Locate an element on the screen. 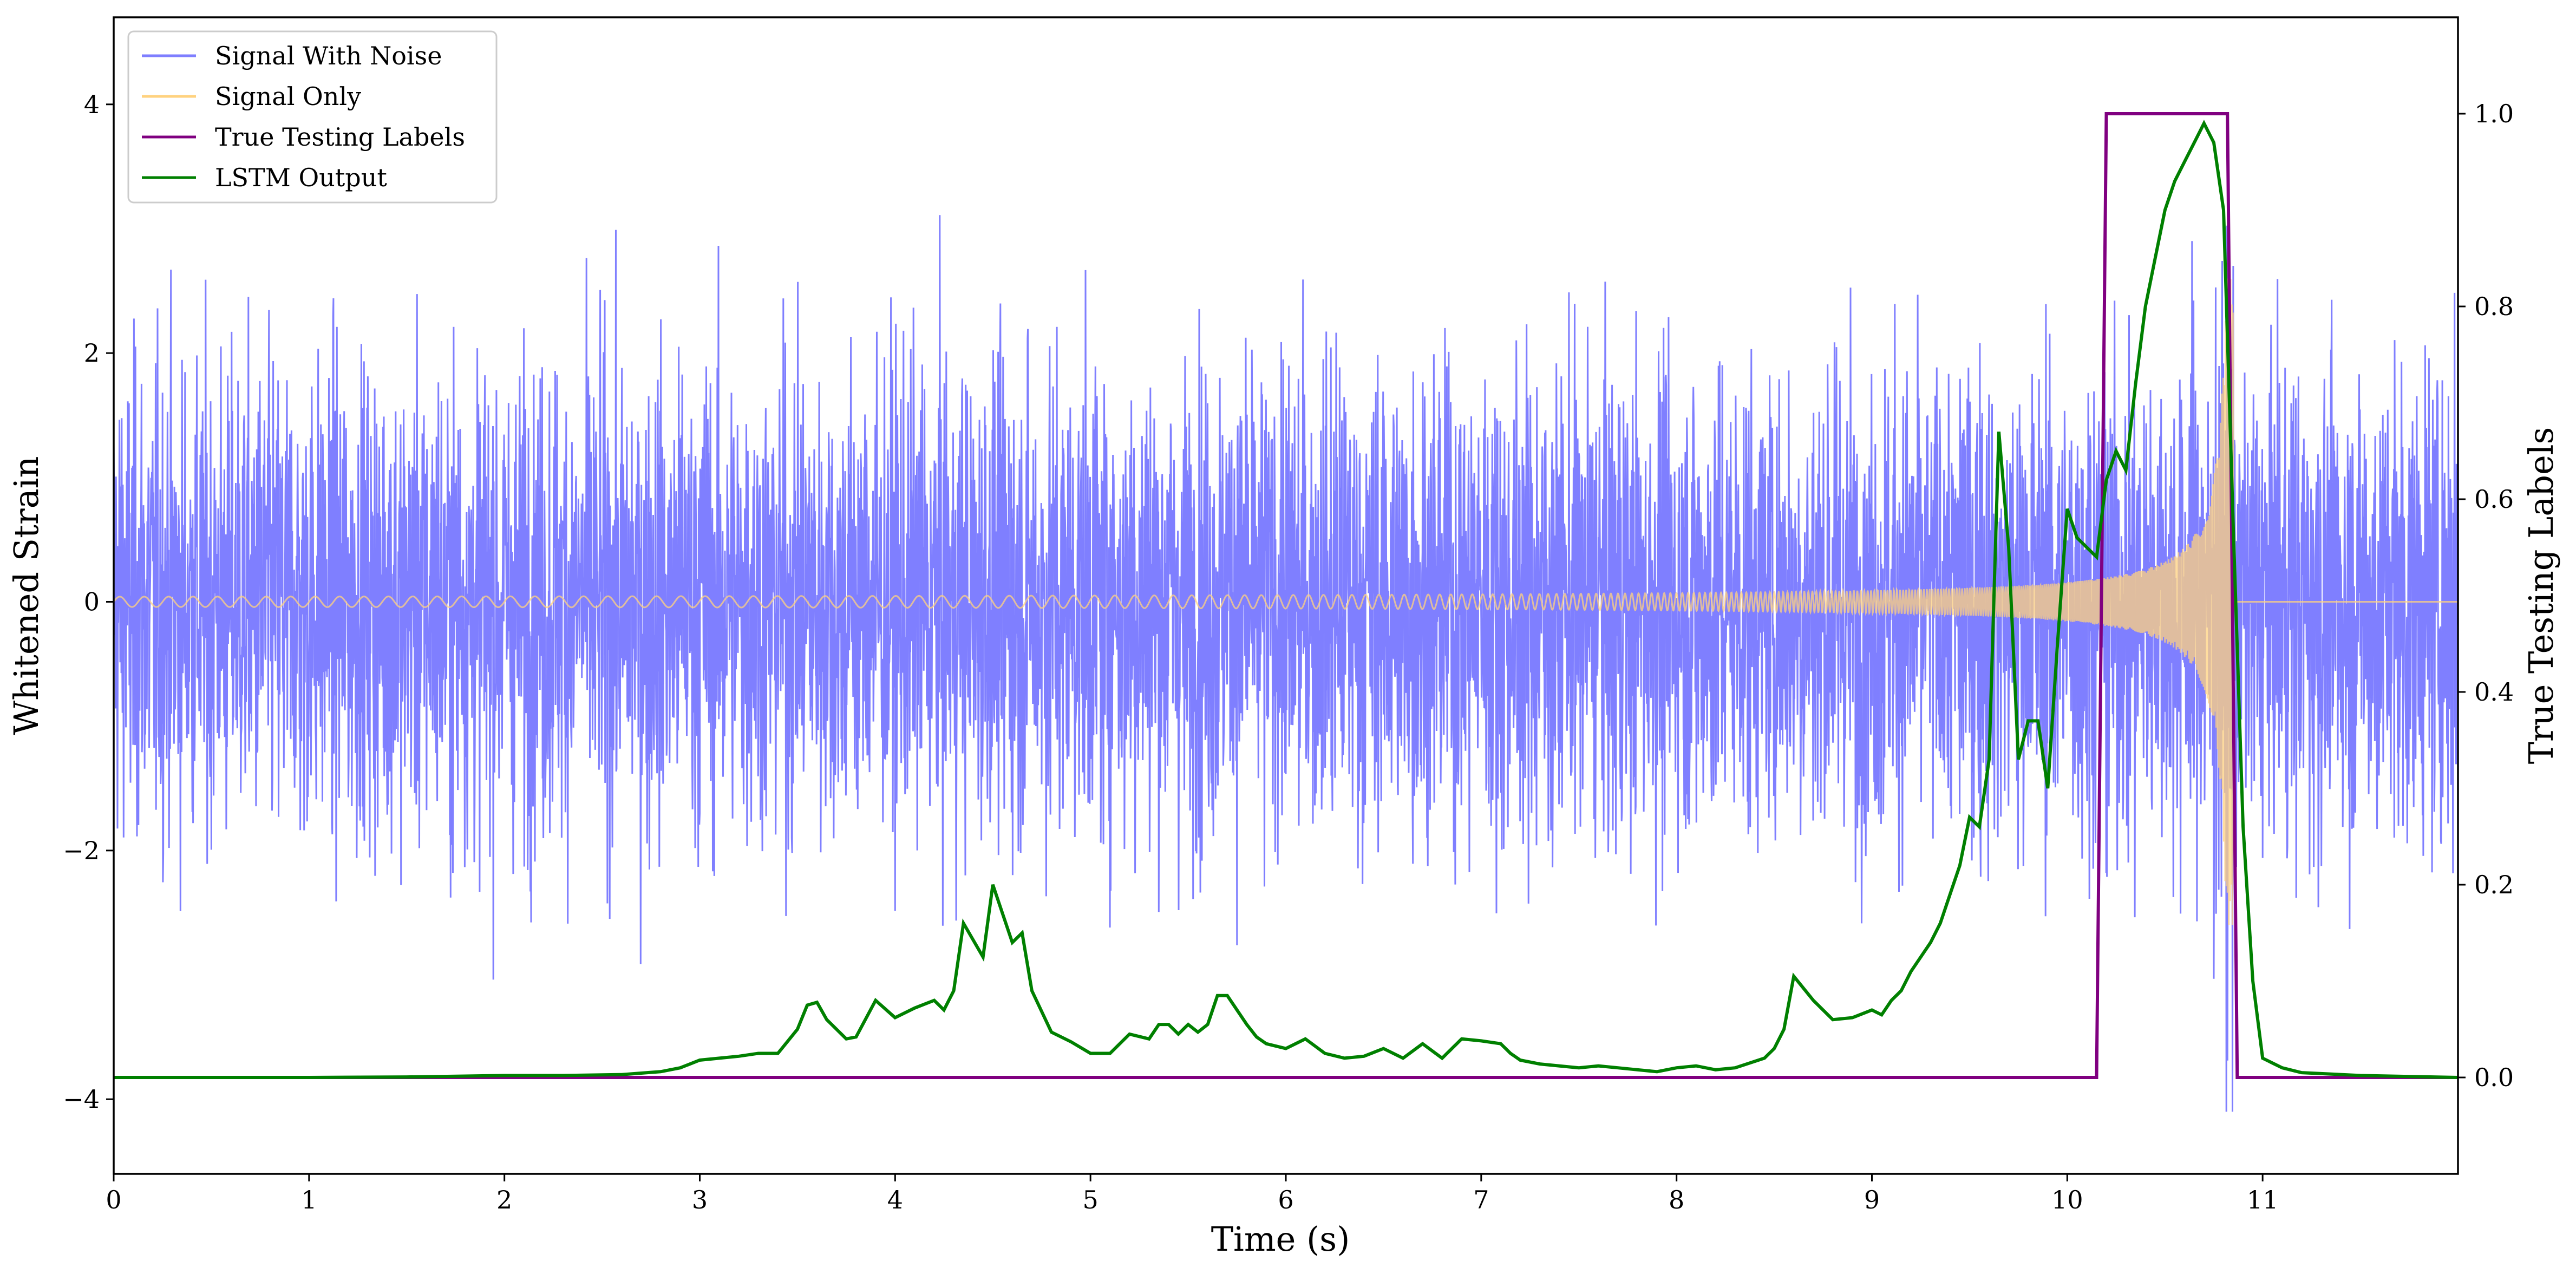 The width and height of the screenshot is (2576, 1274). y-left-axis-ticks: −4 −2 0 2 4 is located at coordinates (88, 602).